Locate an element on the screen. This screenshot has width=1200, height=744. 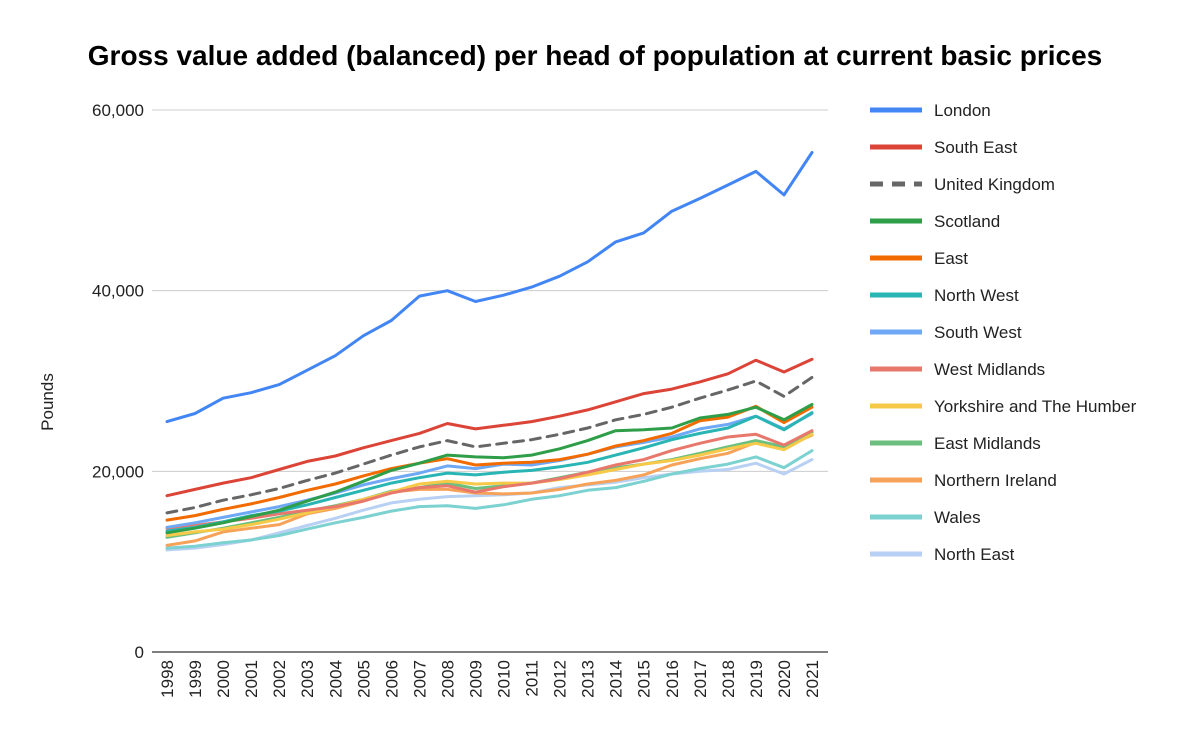
x-tick-label: 2014 is located at coordinates (616, 679).